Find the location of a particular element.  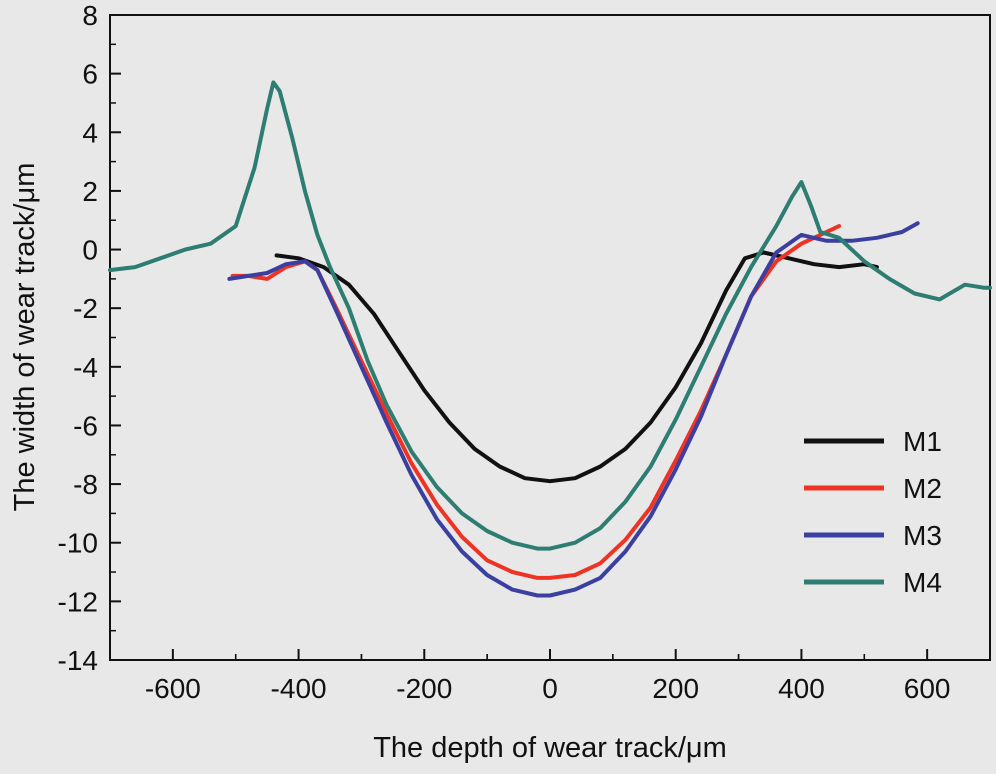

legend-label-m2: M2 is located at coordinates (922, 488).